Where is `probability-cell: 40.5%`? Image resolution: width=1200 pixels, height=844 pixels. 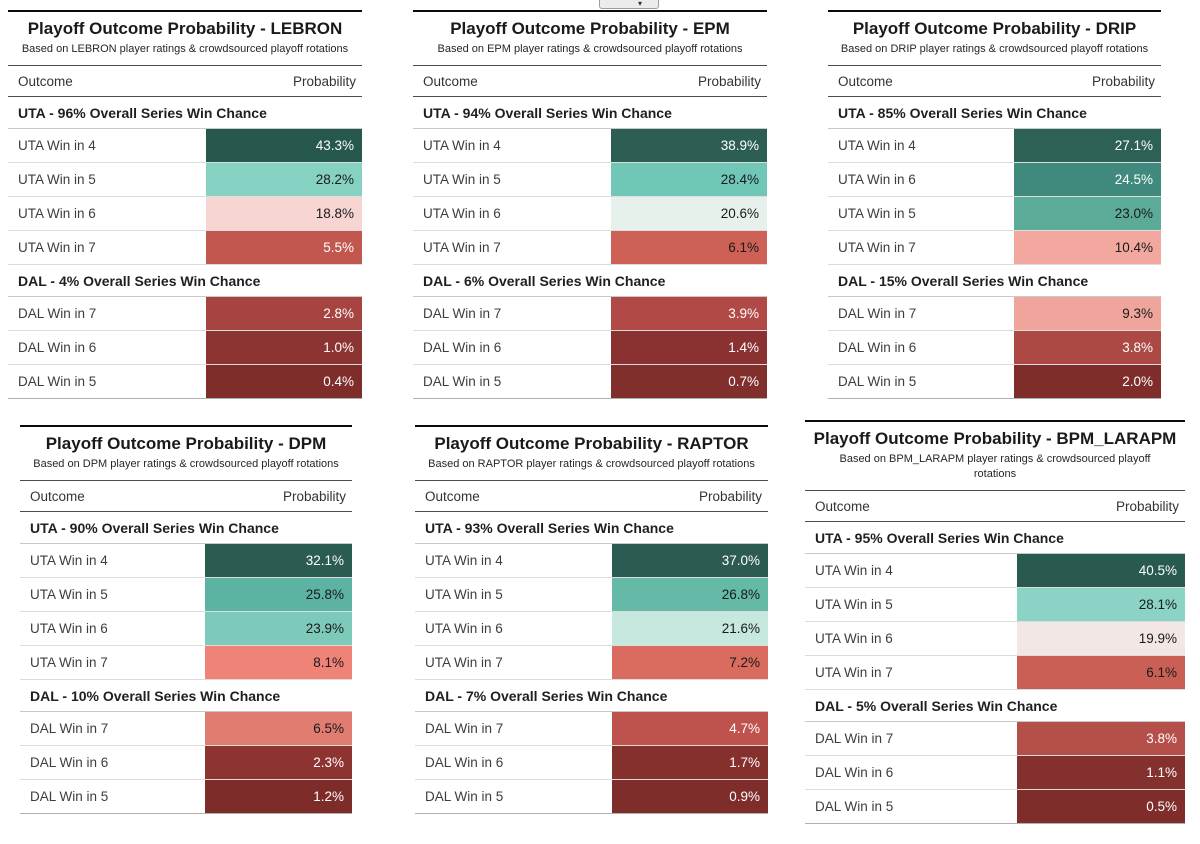 probability-cell: 40.5% is located at coordinates (1101, 570).